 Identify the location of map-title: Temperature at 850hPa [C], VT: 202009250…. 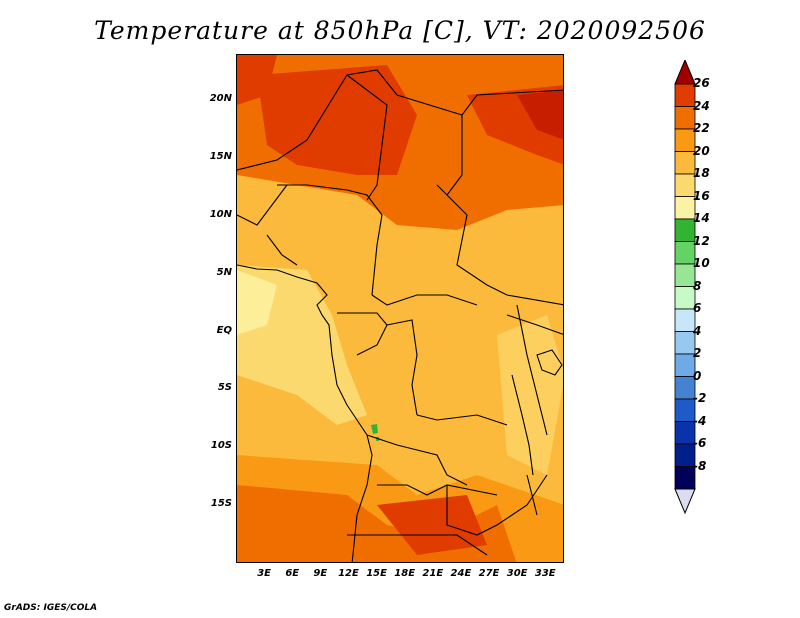
(400, 30).